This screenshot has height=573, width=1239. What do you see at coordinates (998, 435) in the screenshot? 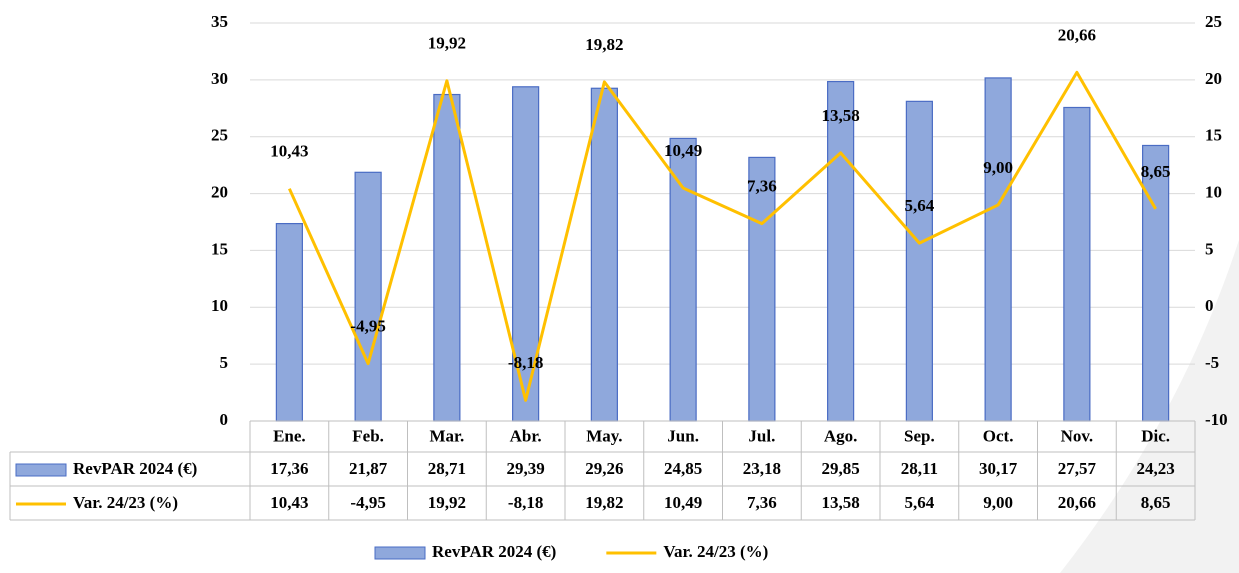
I see `x-tick-label: Oct.` at bounding box center [998, 435].